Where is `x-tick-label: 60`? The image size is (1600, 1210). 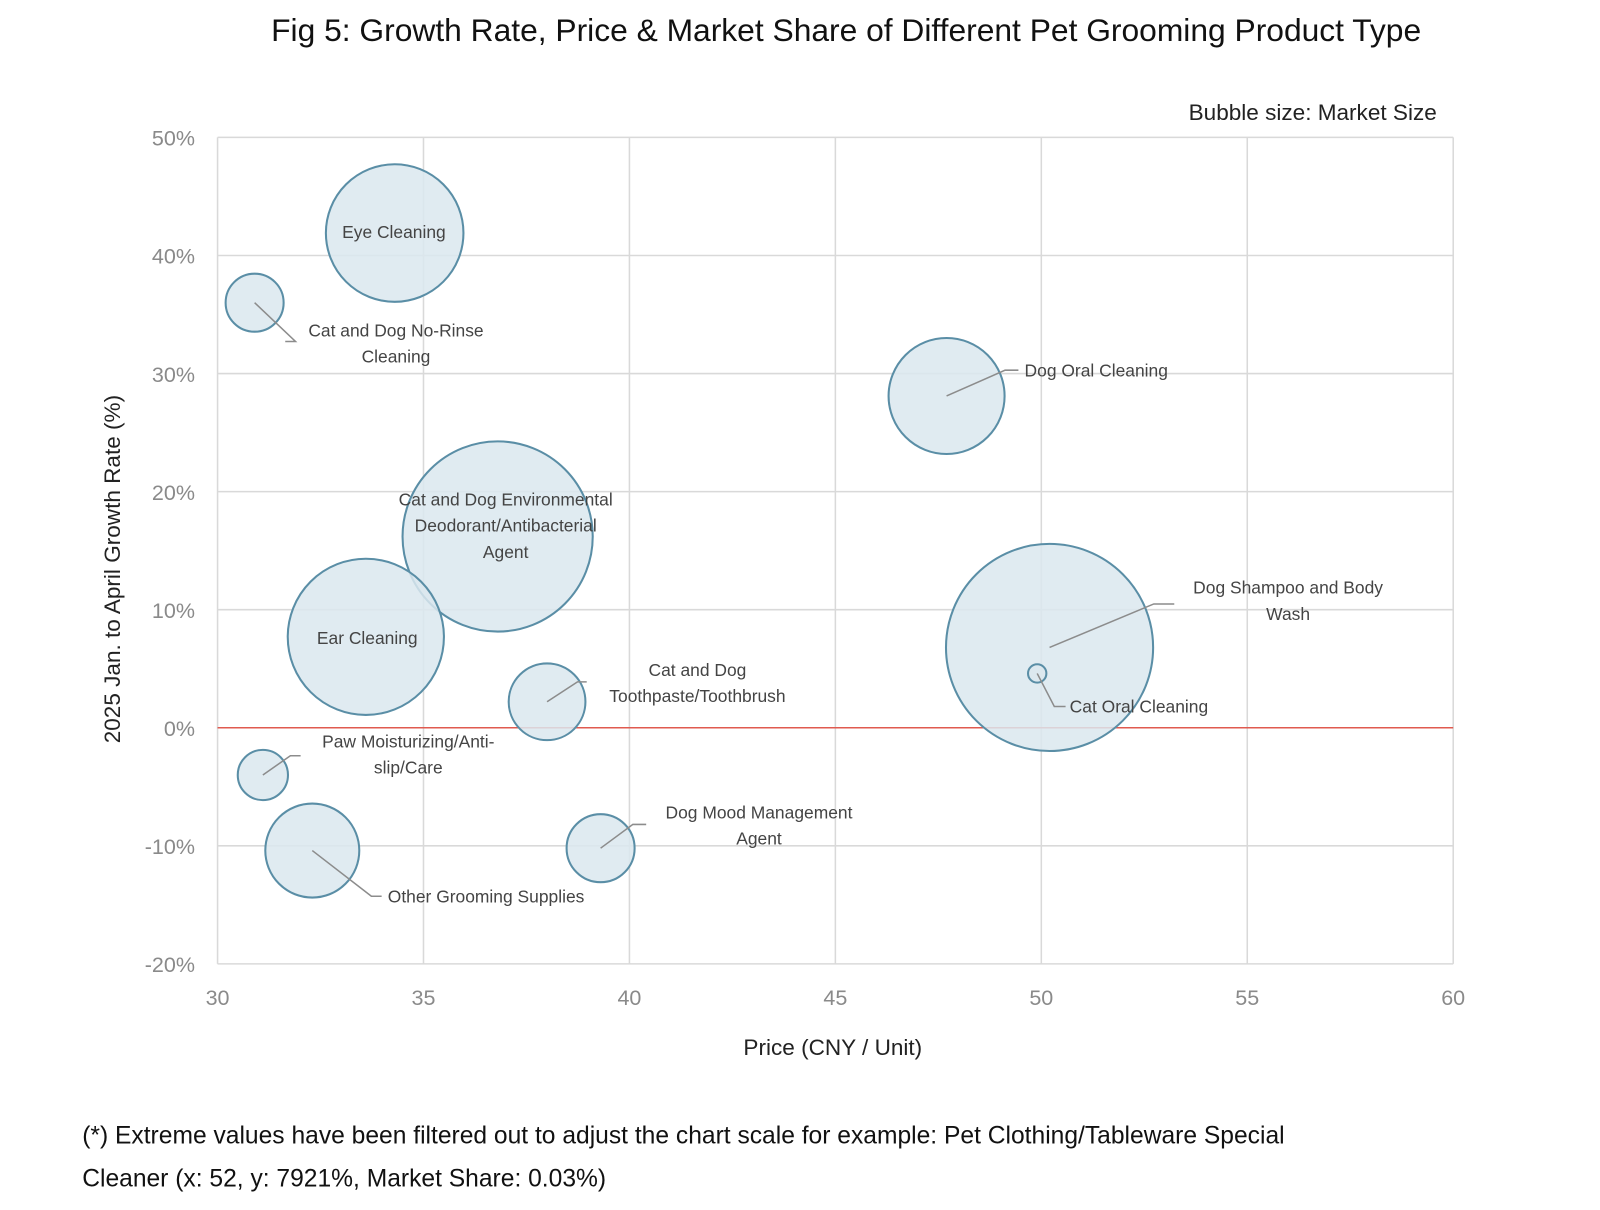
x-tick-label: 60 is located at coordinates (1453, 998).